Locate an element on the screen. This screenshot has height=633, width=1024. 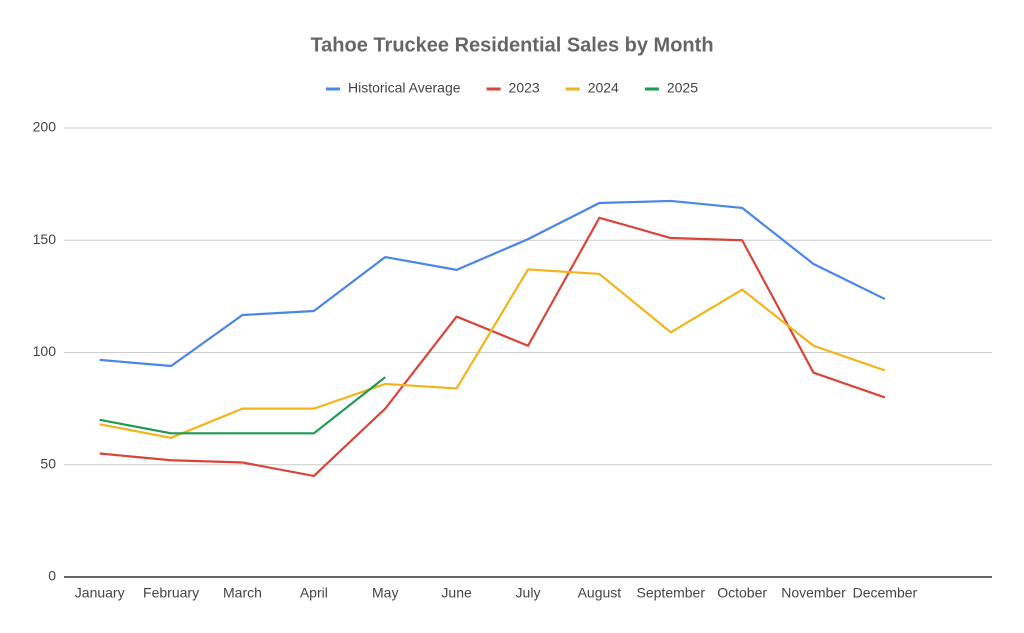
x-tick-label: May is located at coordinates (385, 593).